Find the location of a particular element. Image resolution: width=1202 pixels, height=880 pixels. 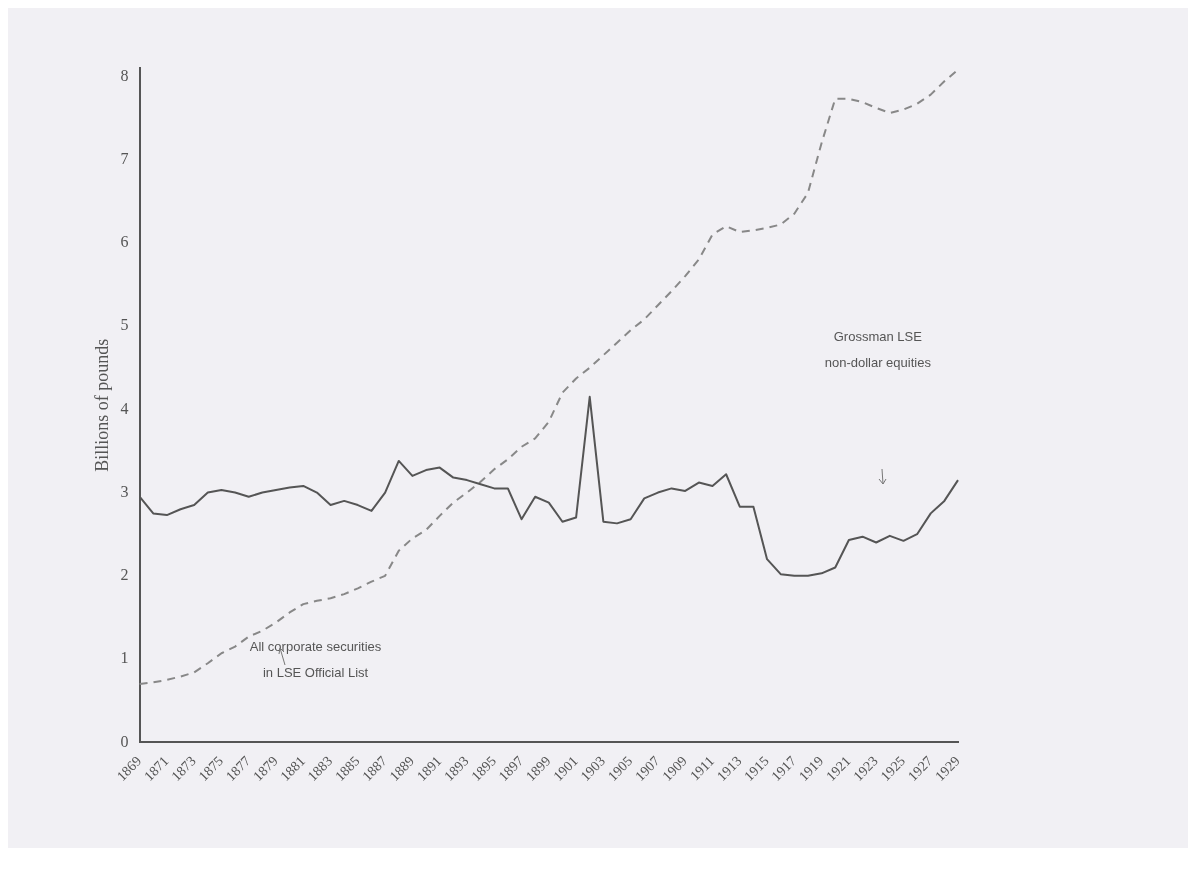

y-tick-label: 1 is located at coordinates (124, 658).